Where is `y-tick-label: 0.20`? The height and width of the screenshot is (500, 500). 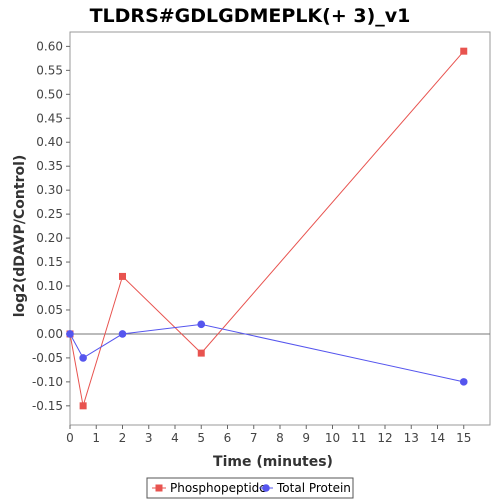
y-tick-label: 0.20 is located at coordinates (49, 238).